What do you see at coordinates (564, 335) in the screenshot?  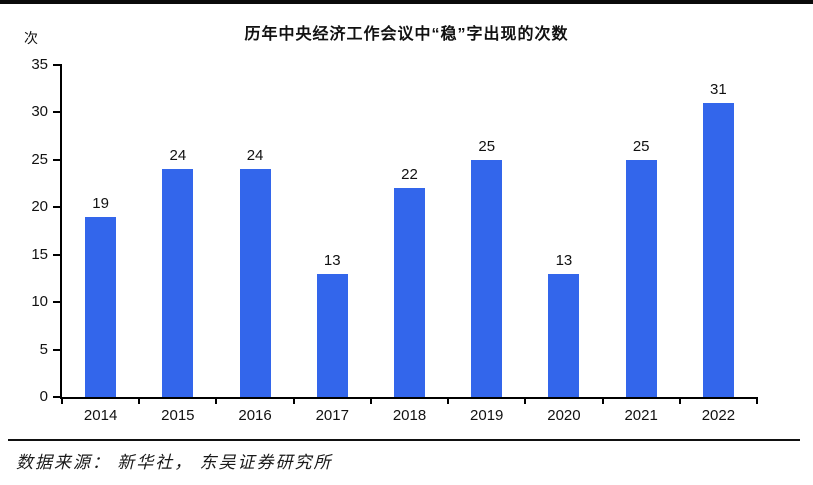 I see `bar-2020` at bounding box center [564, 335].